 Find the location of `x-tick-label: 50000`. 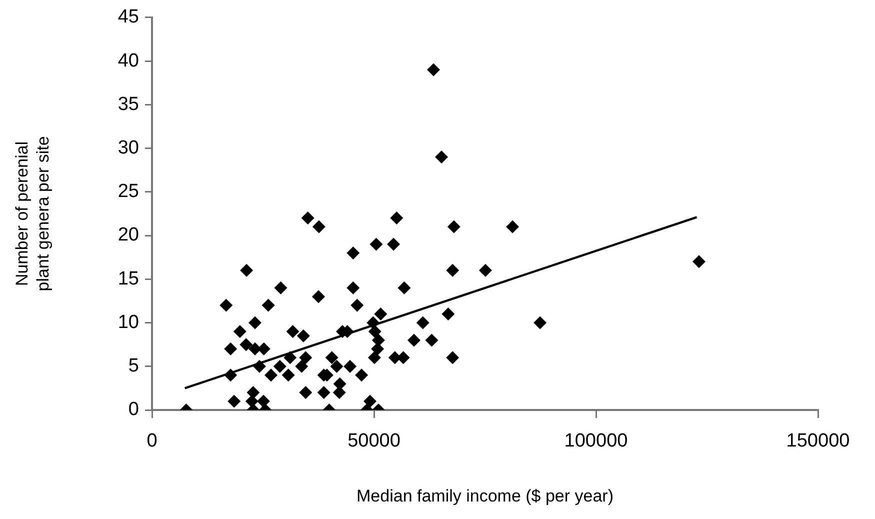

x-tick-label: 50000 is located at coordinates (374, 441).